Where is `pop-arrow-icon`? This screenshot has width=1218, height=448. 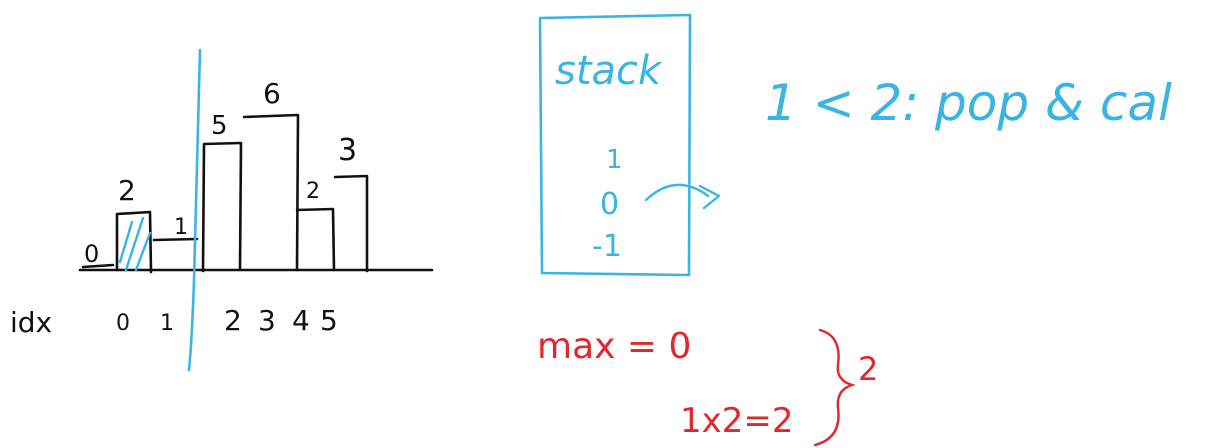
pop-arrow-icon is located at coordinates (682, 196).